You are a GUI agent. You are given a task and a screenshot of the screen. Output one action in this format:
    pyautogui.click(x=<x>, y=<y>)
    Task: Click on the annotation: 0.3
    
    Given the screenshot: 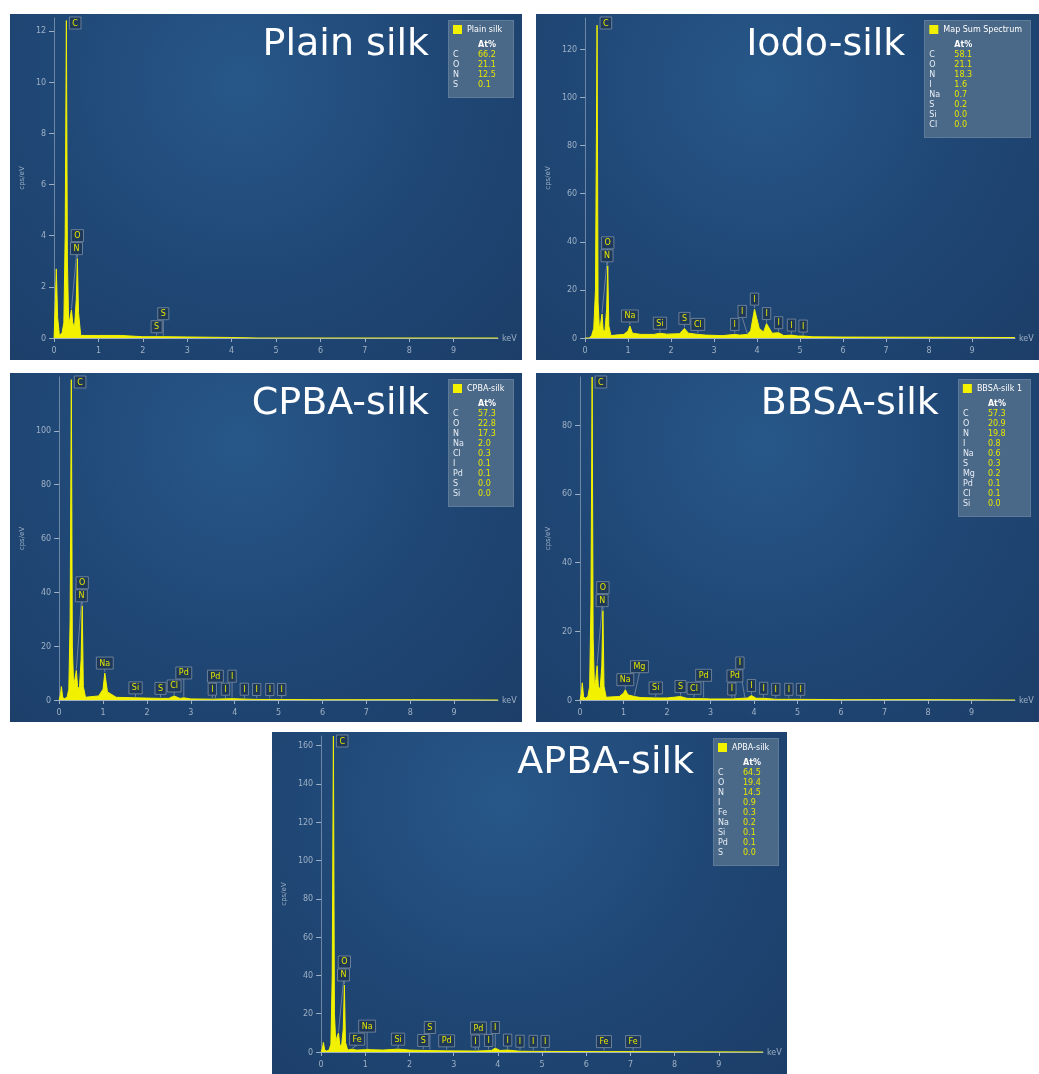 What is the action you would take?
    pyautogui.click(x=994, y=463)
    